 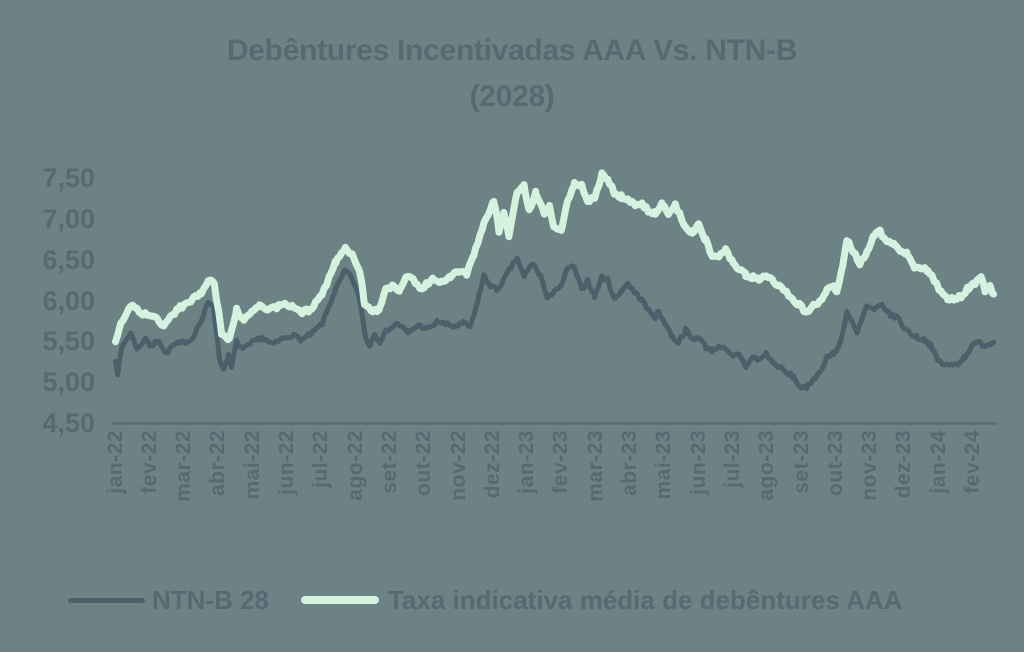 I want to click on x-axis-tick-label: jul-22, so click(x=321, y=459).